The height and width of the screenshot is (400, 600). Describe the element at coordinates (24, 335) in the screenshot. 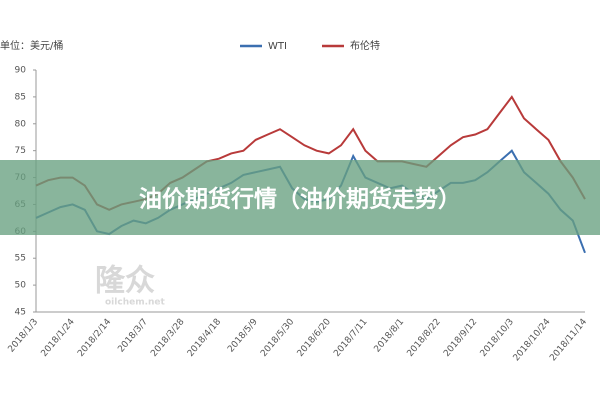

I see `x-tick-label: 2018/1/3` at that location.